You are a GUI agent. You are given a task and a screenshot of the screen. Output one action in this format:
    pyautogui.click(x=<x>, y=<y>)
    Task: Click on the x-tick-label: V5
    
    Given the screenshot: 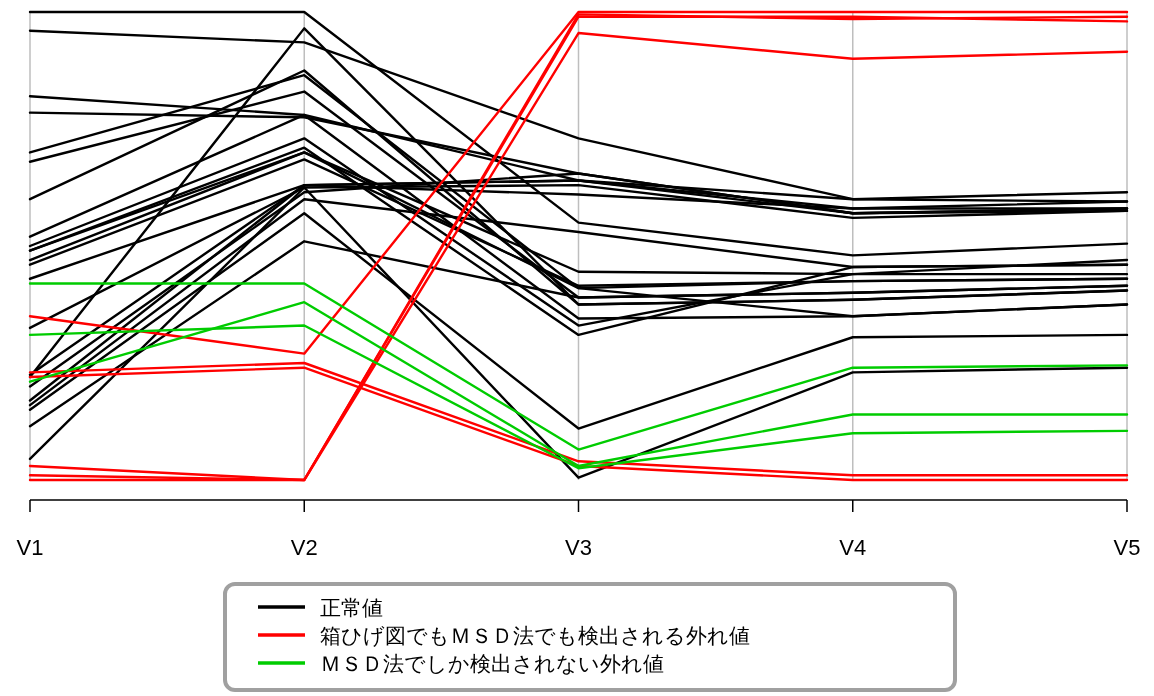 What is the action you would take?
    pyautogui.click(x=1127, y=547)
    